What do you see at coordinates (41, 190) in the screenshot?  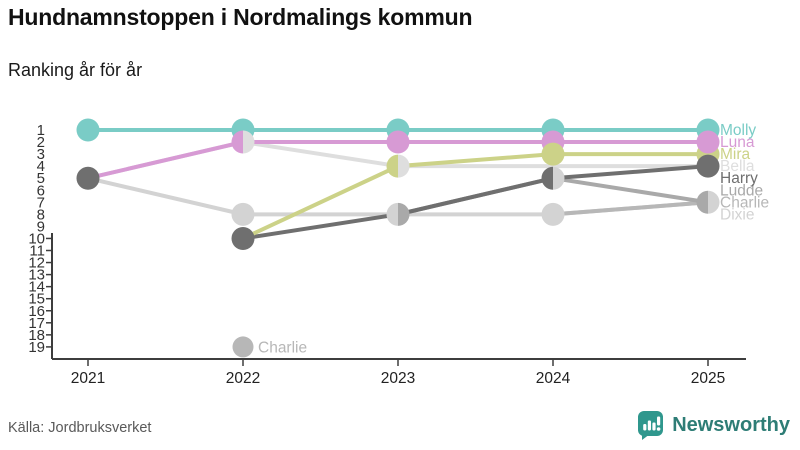 I see `y-axis-tick-label: 6` at bounding box center [41, 190].